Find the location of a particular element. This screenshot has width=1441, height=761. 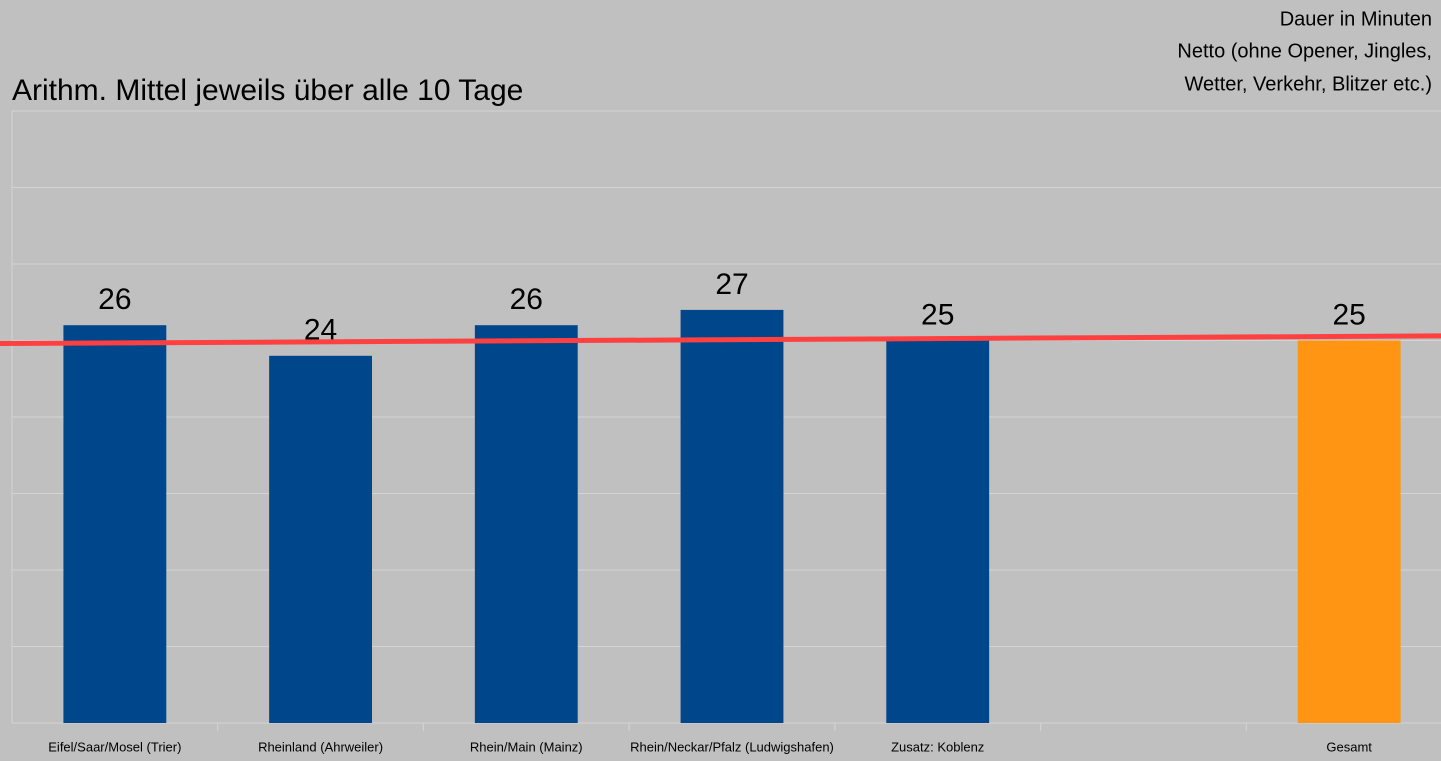

subtitle: Netto (ohne Opener, Jingles, is located at coordinates (1304, 51).